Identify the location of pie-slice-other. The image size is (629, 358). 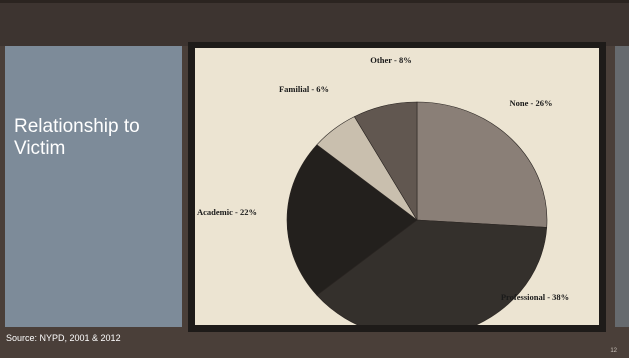
(385, 161).